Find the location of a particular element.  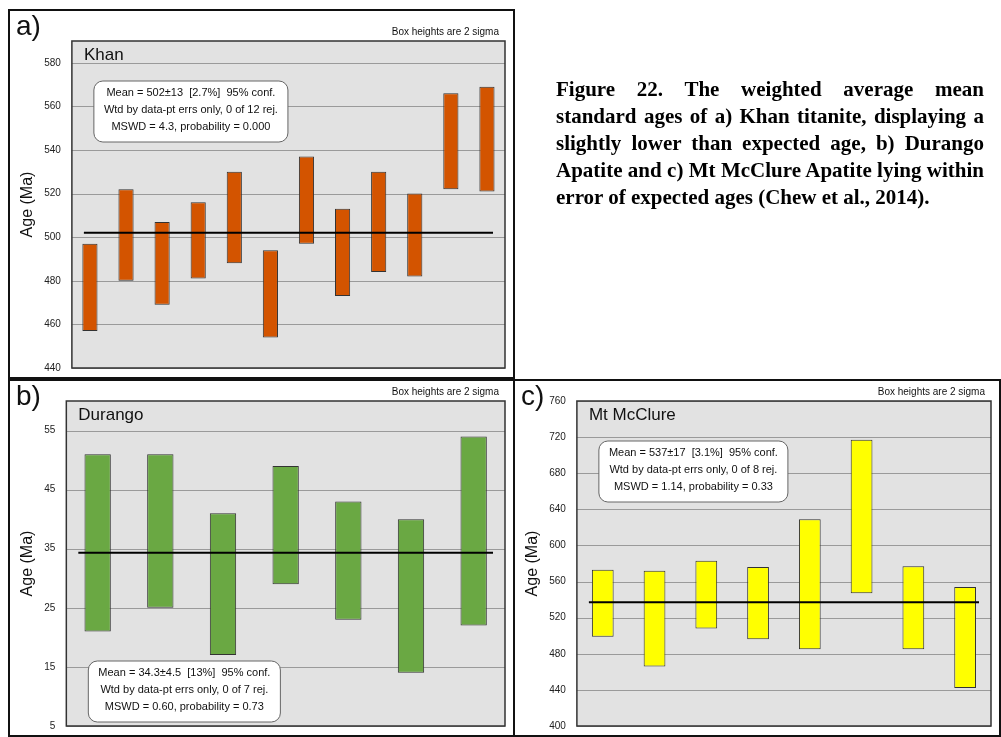

y-tick-label: 640 is located at coordinates (558, 509).